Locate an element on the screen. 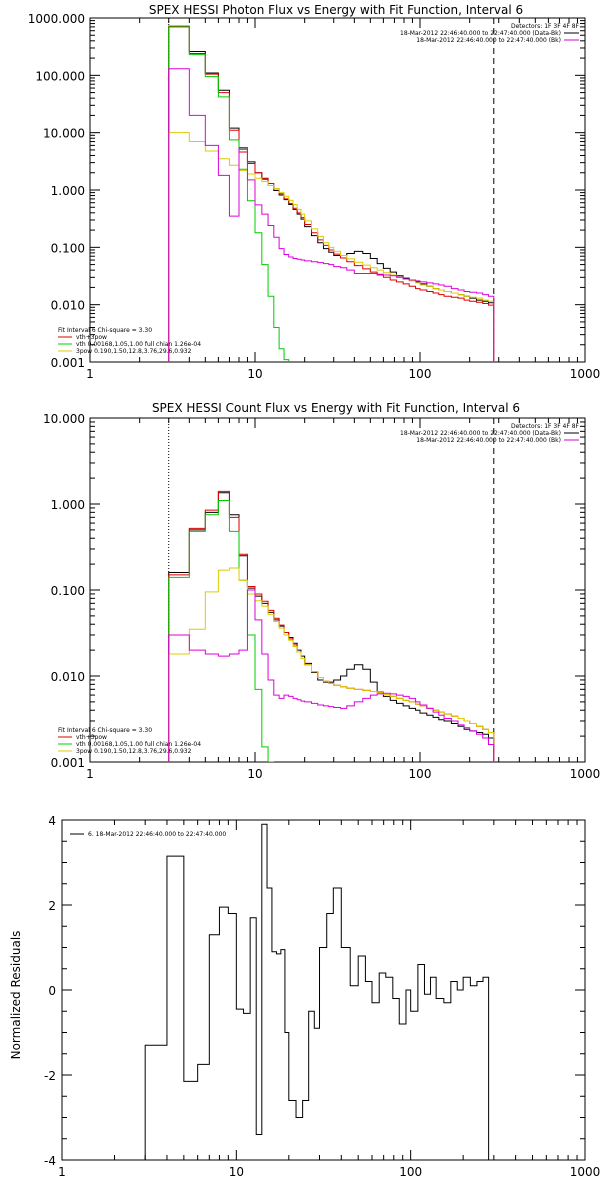 The width and height of the screenshot is (600, 1200). count-flux-background-series is located at coordinates (331, 675).